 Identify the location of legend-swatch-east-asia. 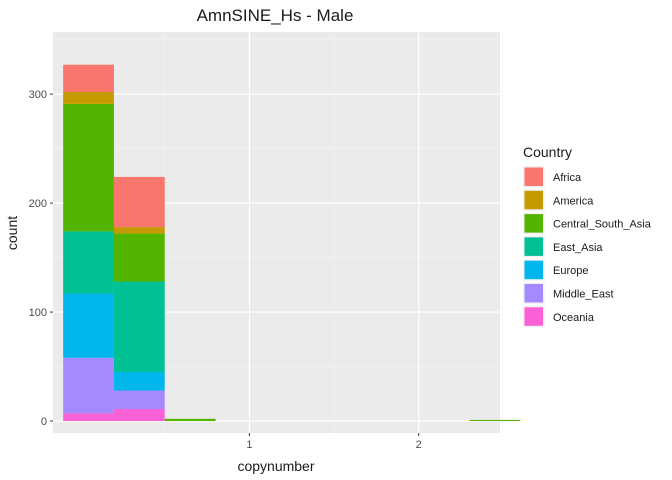
(533, 246).